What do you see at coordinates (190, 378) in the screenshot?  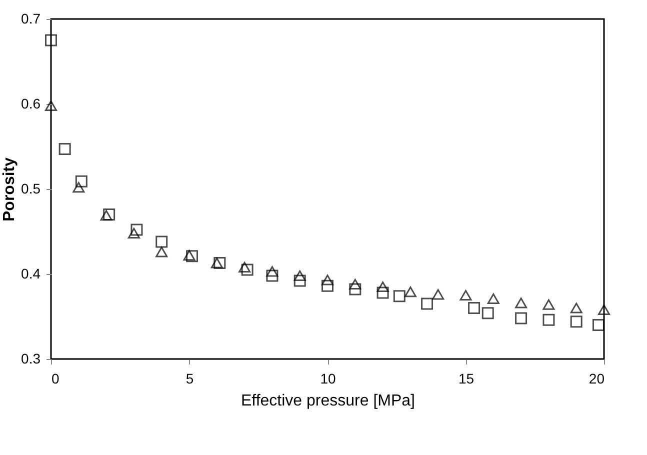 I see `x-tick-label: 5` at bounding box center [190, 378].